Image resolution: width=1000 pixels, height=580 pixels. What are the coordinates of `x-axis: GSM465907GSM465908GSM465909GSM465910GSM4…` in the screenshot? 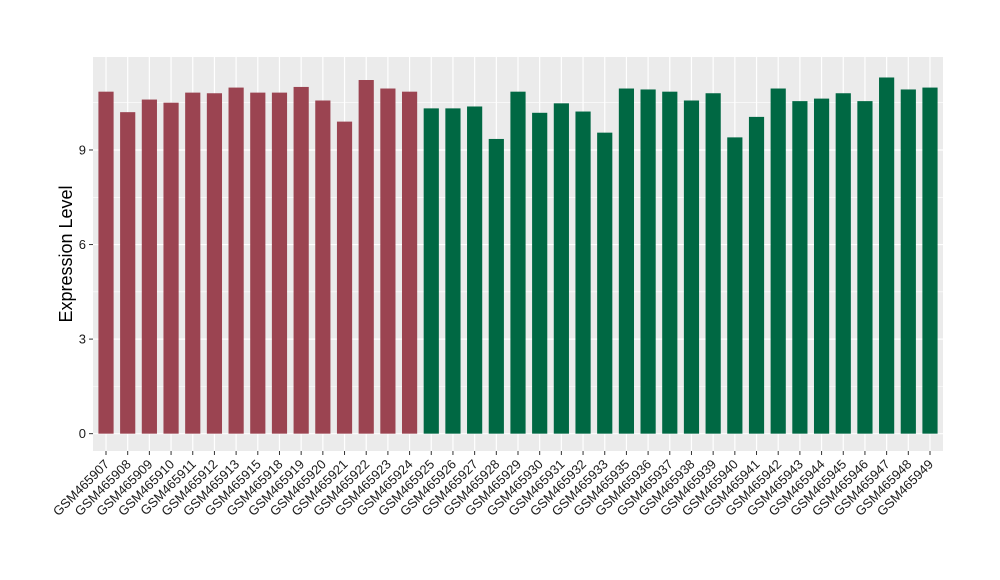 It's located at (493, 485).